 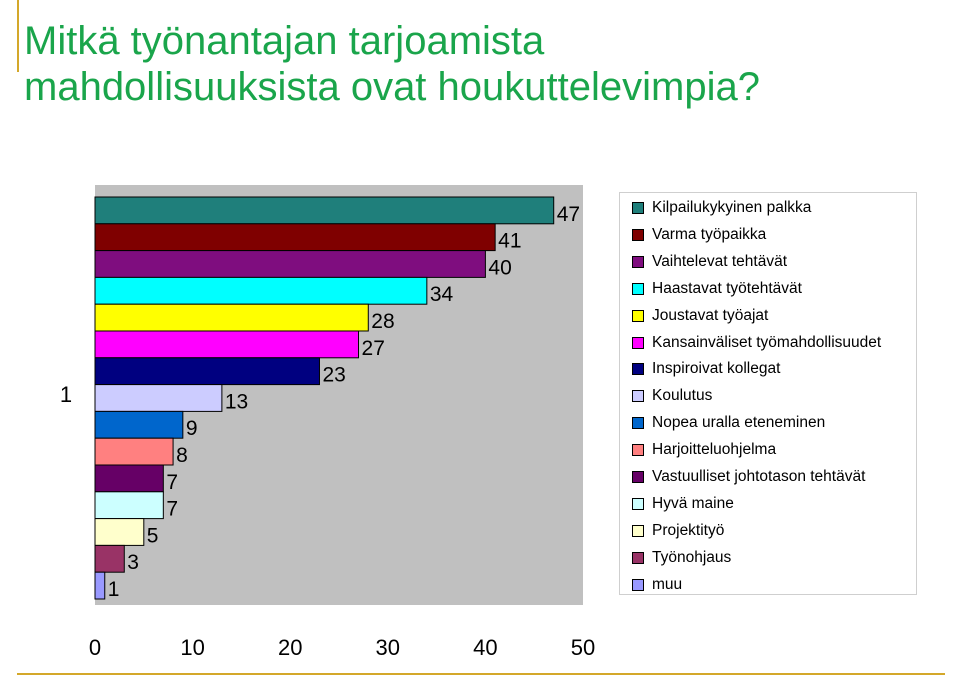 I want to click on legend-item: Kilpailukykyinen palkka, so click(x=721, y=208).